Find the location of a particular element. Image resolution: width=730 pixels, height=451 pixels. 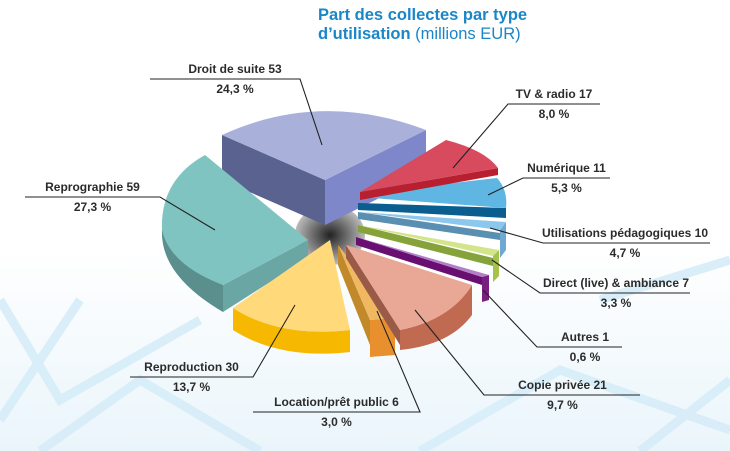

label-location-pret-public: Location/prêt public 6 3,0 % is located at coordinates (336, 412).